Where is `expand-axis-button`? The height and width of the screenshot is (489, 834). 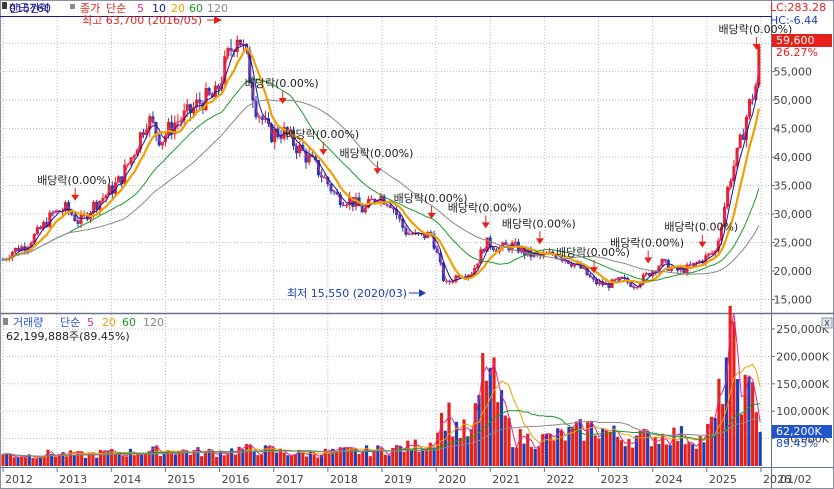 expand-axis-button is located at coordinates (827, 323).